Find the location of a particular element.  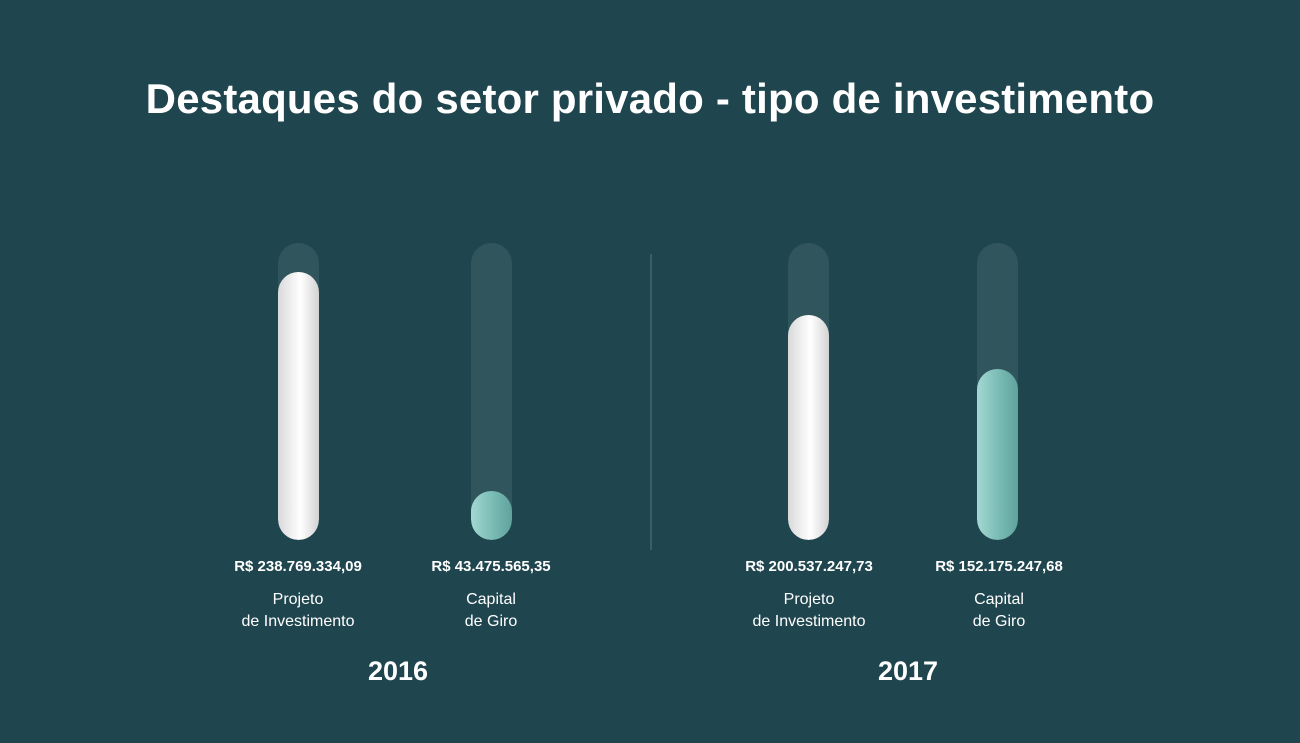

year-label-2016: 2016 is located at coordinates (398, 671).